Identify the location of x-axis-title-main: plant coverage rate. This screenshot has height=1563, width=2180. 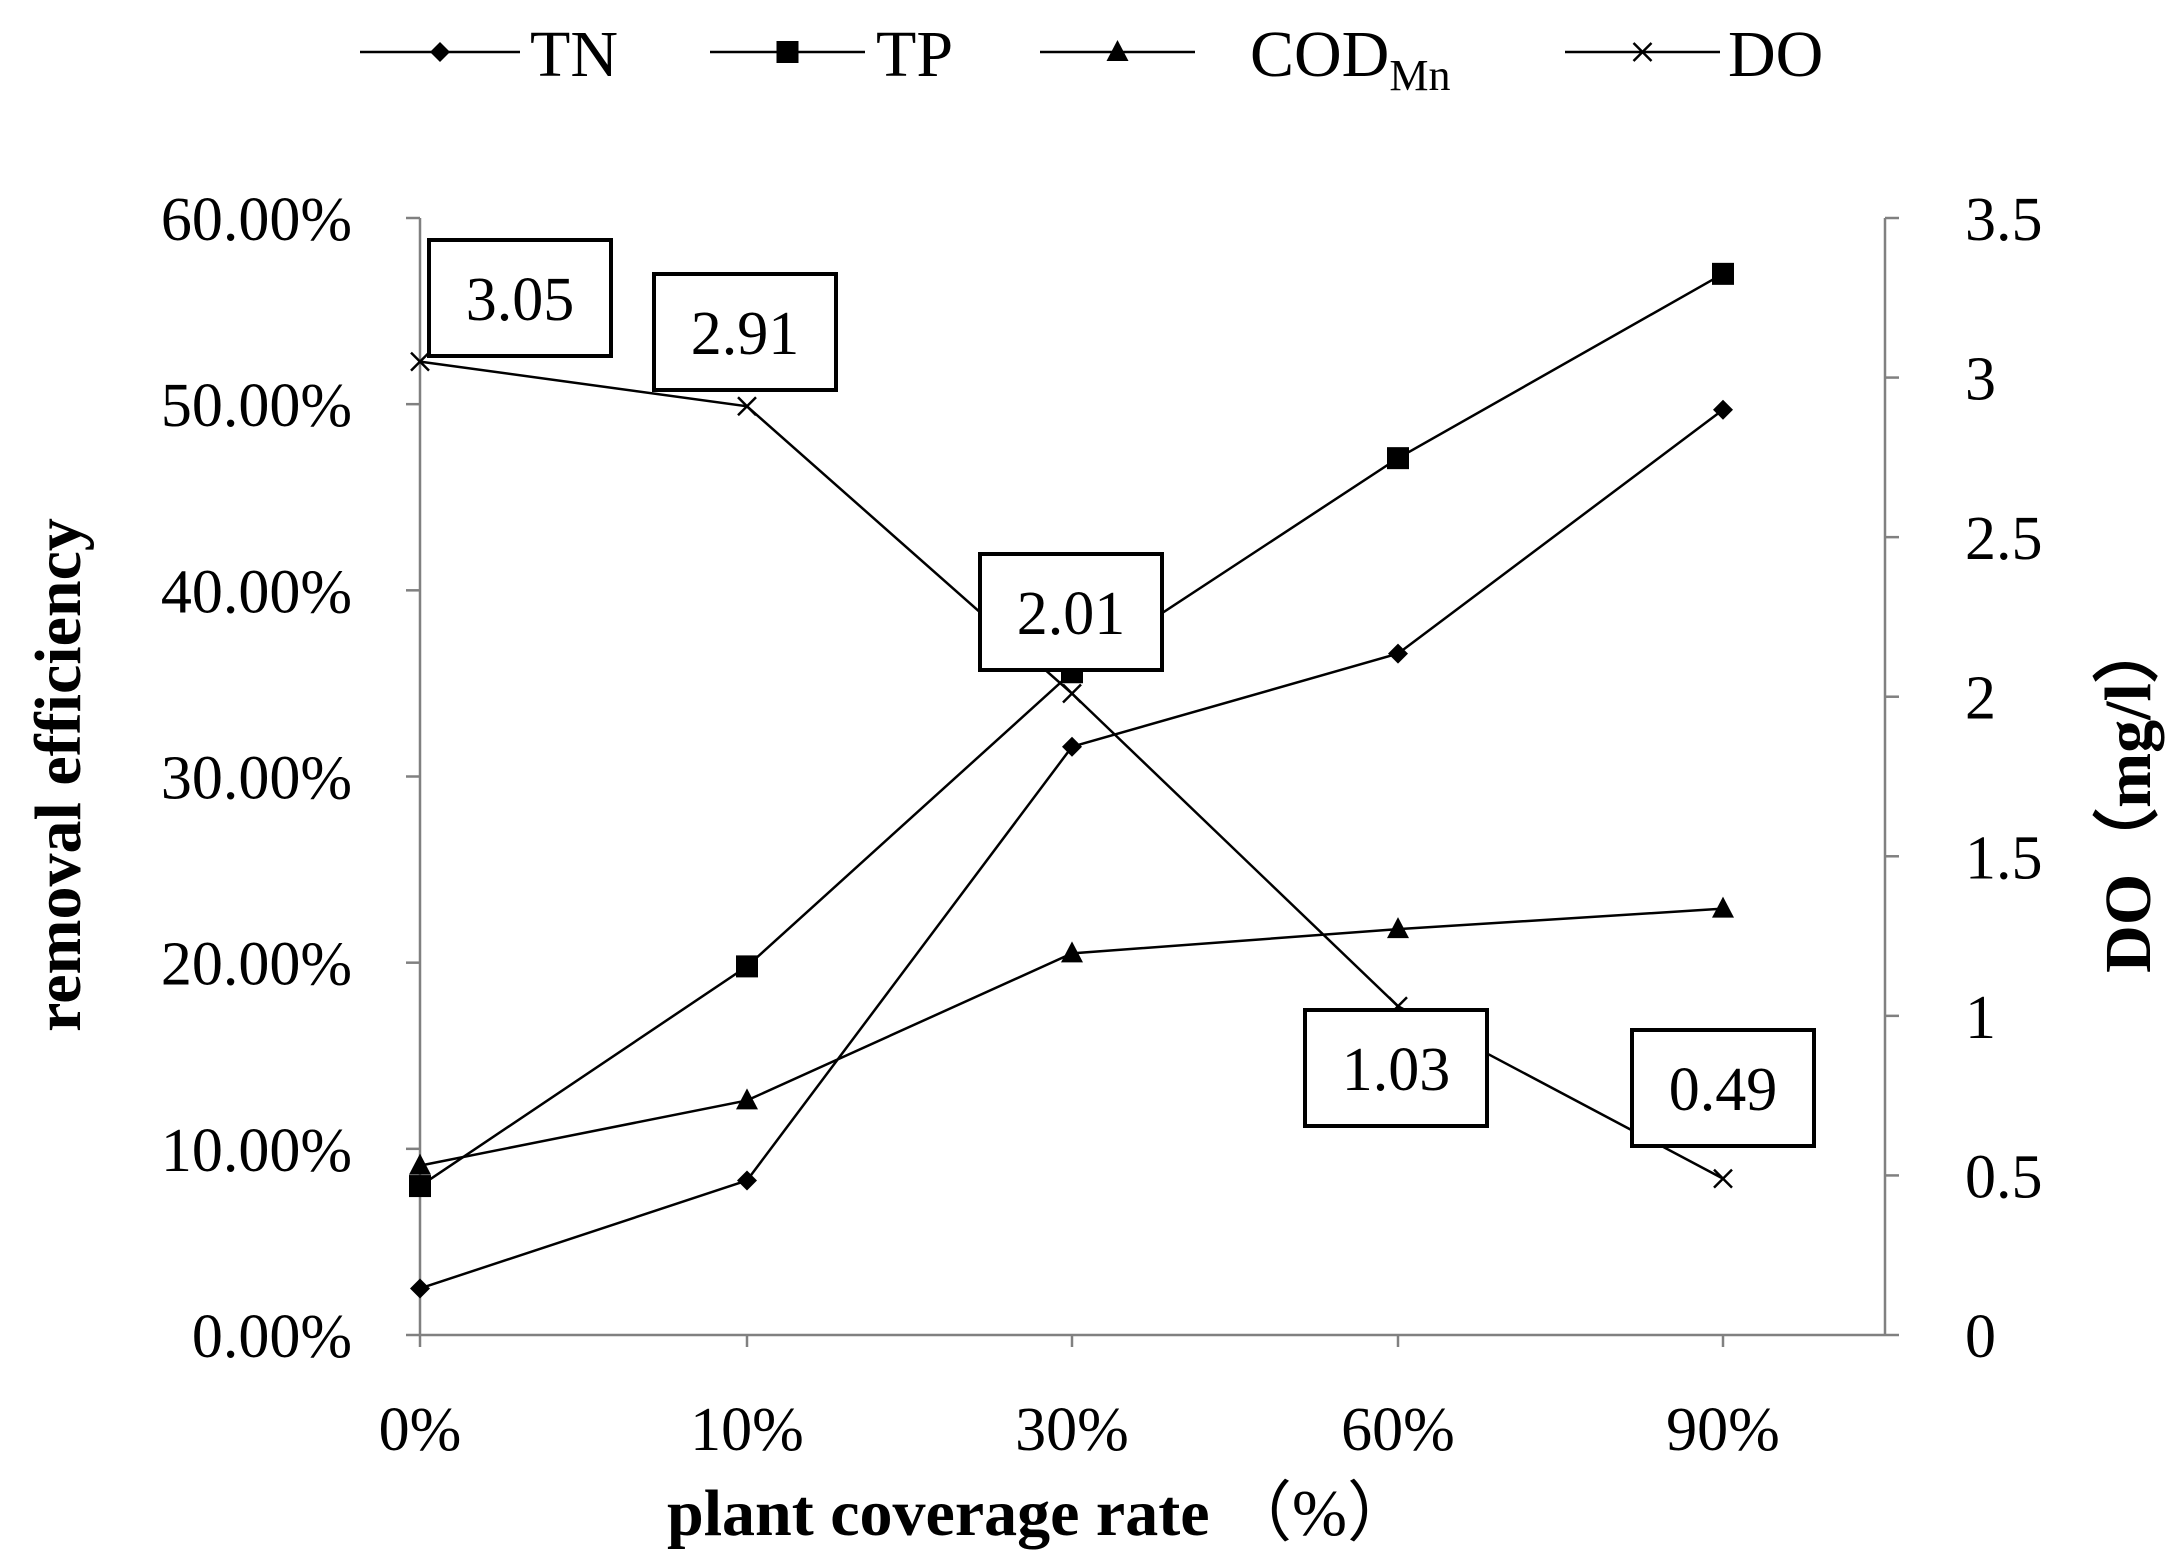
(938, 1513).